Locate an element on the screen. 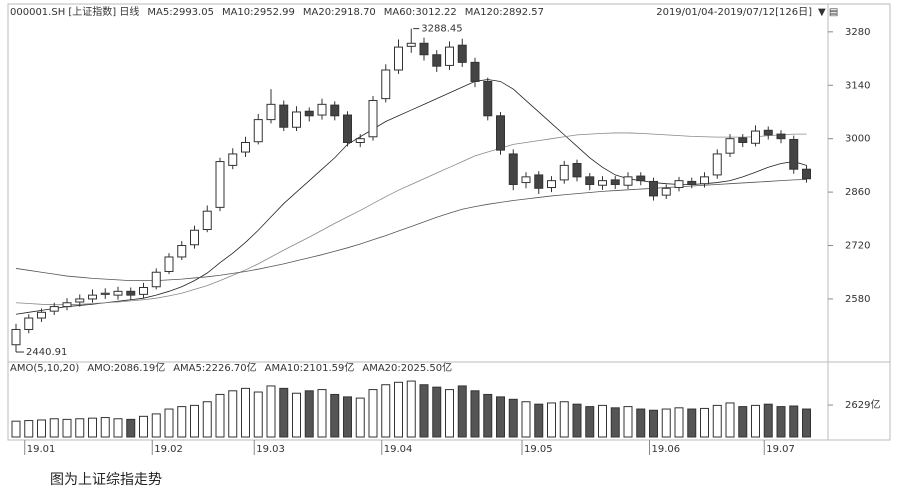 The width and height of the screenshot is (900, 495). y-tick-label: 3280 is located at coordinates (857, 32).